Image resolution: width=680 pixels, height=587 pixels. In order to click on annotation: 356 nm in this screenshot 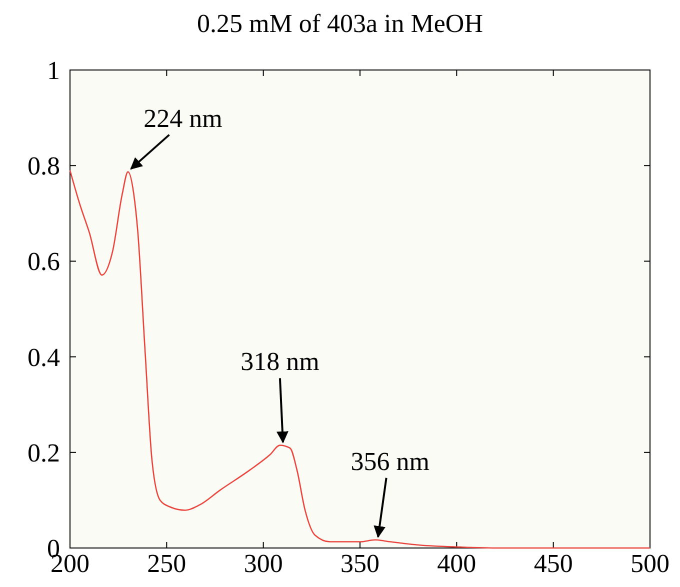, I will do `click(390, 461)`.